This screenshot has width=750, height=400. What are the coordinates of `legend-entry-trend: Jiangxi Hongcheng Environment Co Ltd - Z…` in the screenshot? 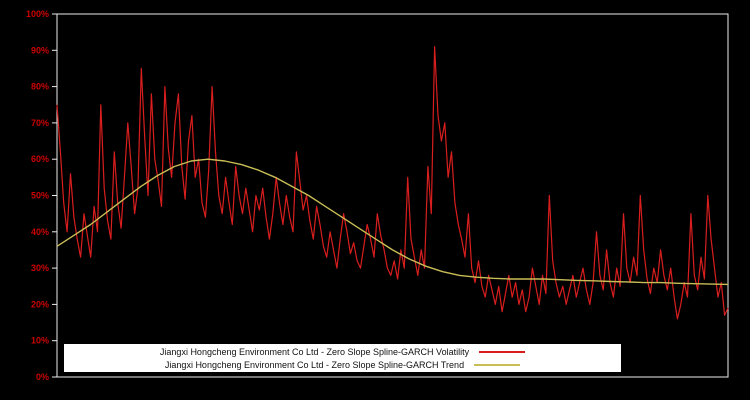 It's located at (342, 364).